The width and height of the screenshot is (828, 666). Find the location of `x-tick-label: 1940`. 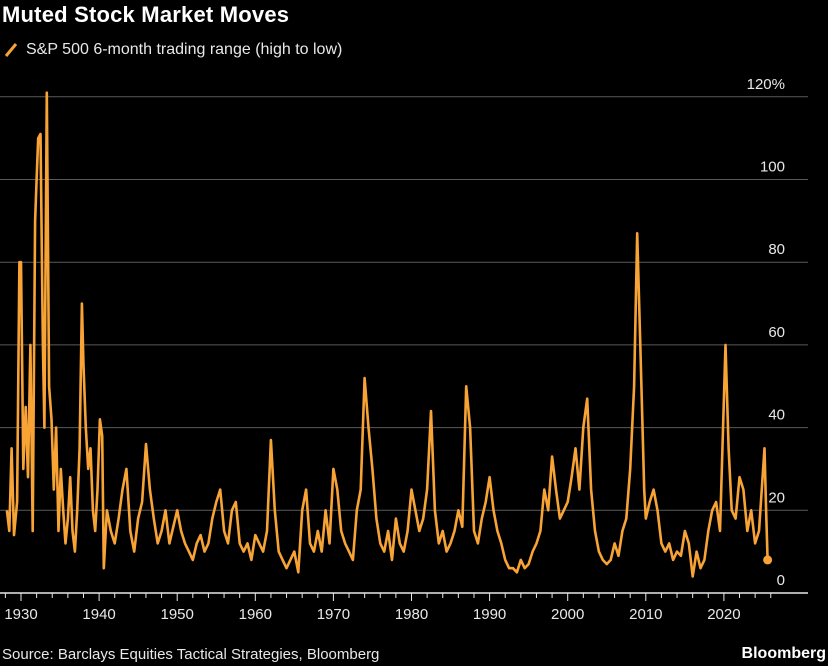

x-tick-label: 1940 is located at coordinates (98, 614).